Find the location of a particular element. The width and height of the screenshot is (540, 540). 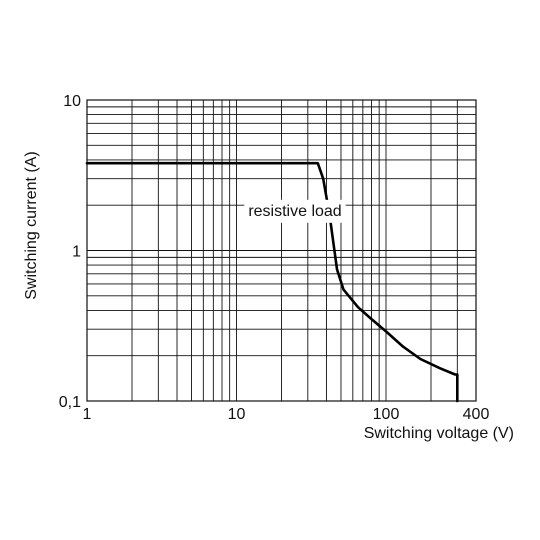

x-tick-label: 100 is located at coordinates (386, 414).